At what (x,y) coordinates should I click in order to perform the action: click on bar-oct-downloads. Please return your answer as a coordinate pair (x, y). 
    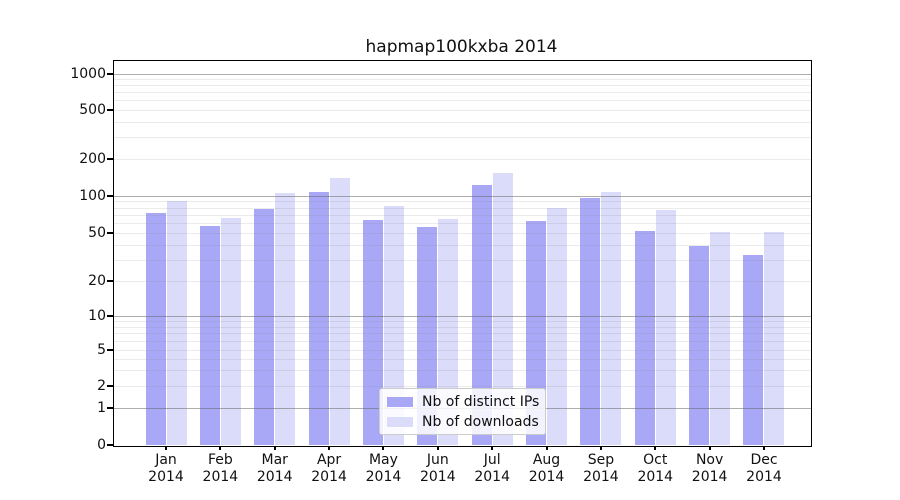
    Looking at the image, I should click on (665, 327).